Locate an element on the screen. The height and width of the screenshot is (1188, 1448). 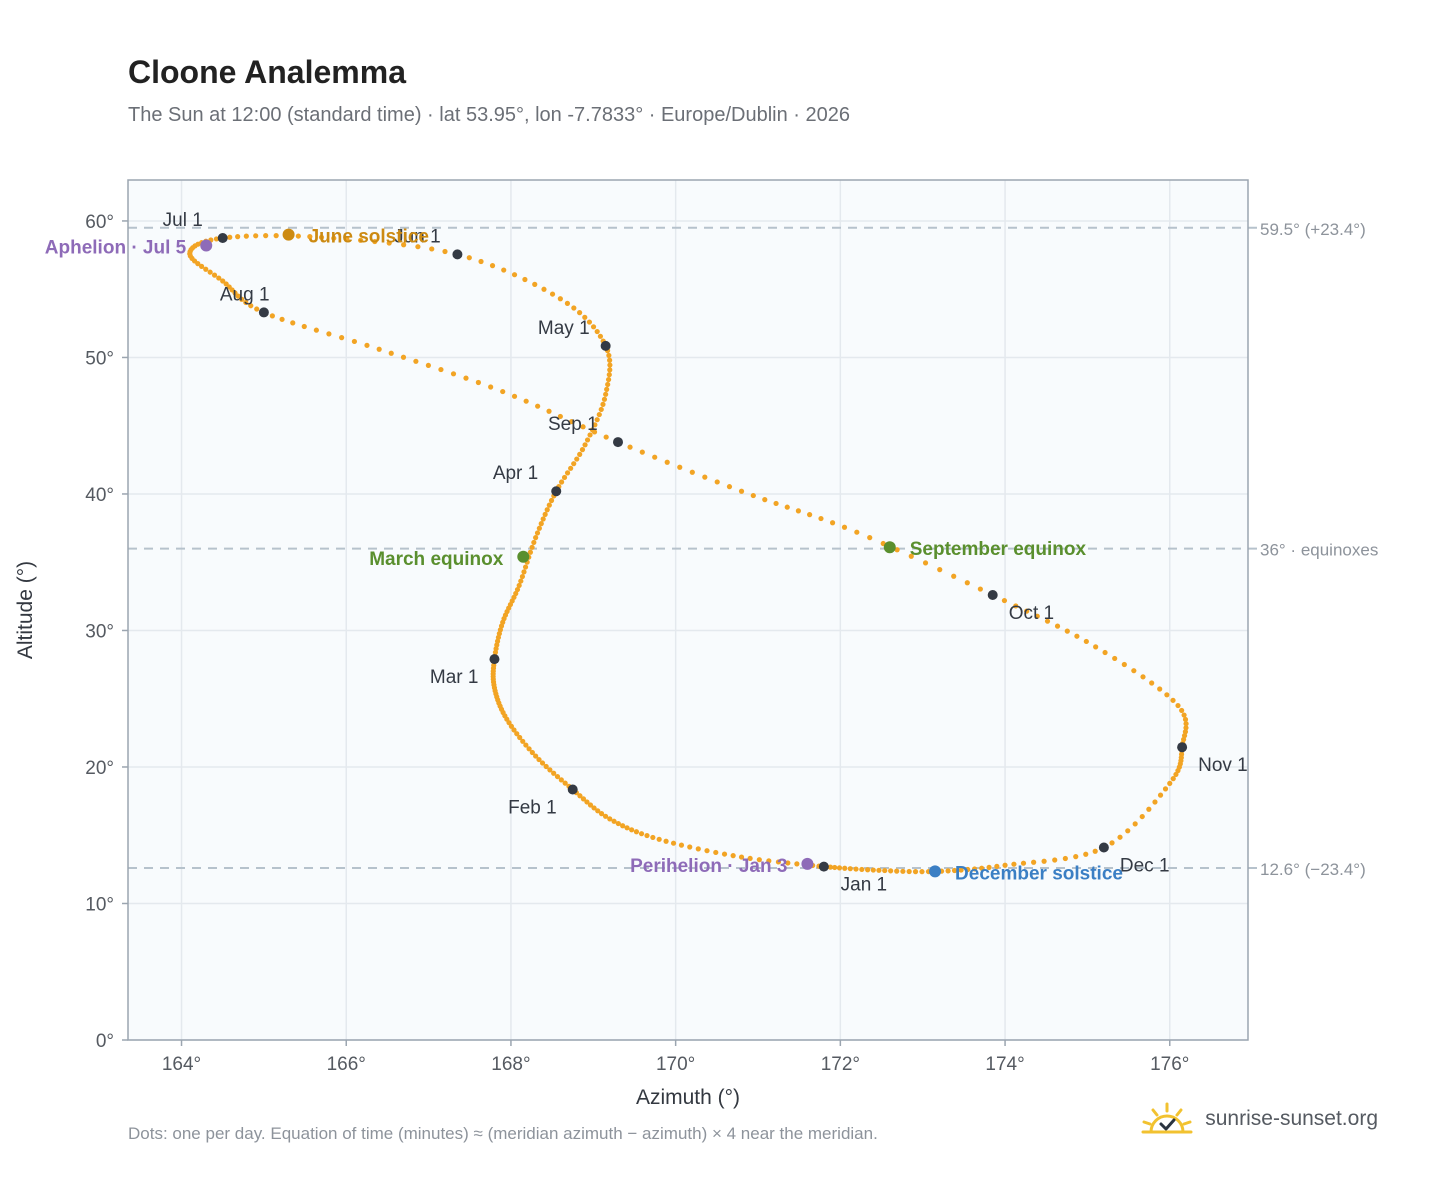
month-marker-label: Jan 1 is located at coordinates (864, 885).